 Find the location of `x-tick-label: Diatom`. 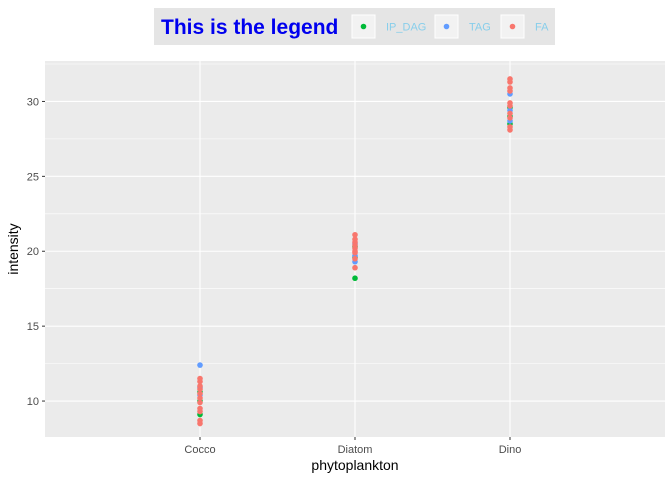

x-tick-label: Diatom is located at coordinates (355, 450).